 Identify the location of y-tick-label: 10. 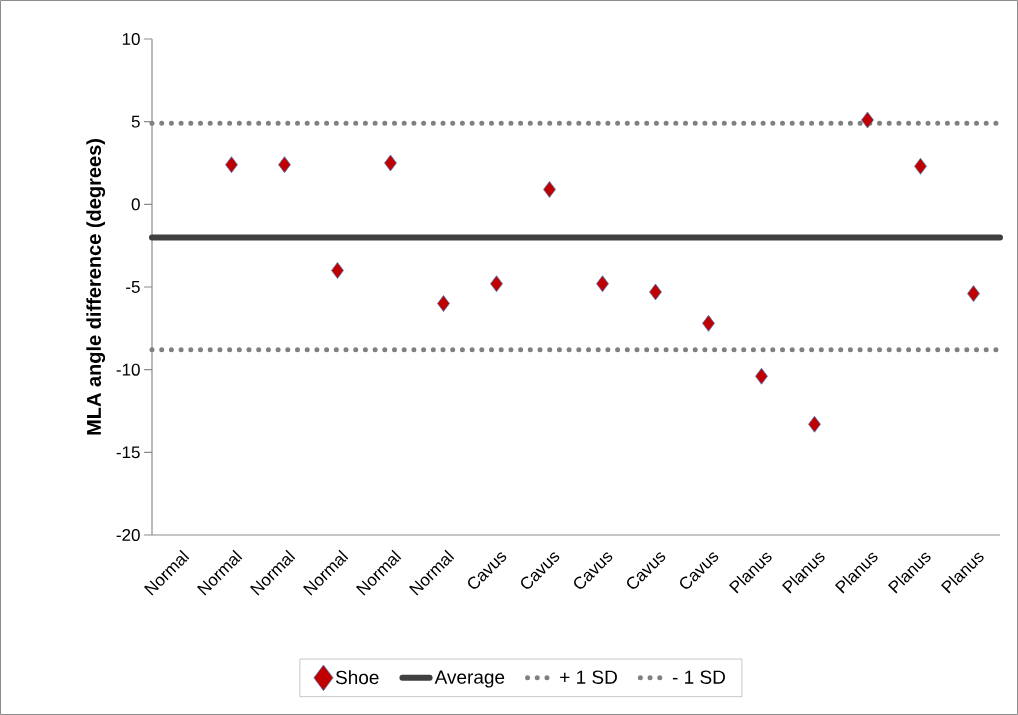
(131, 39).